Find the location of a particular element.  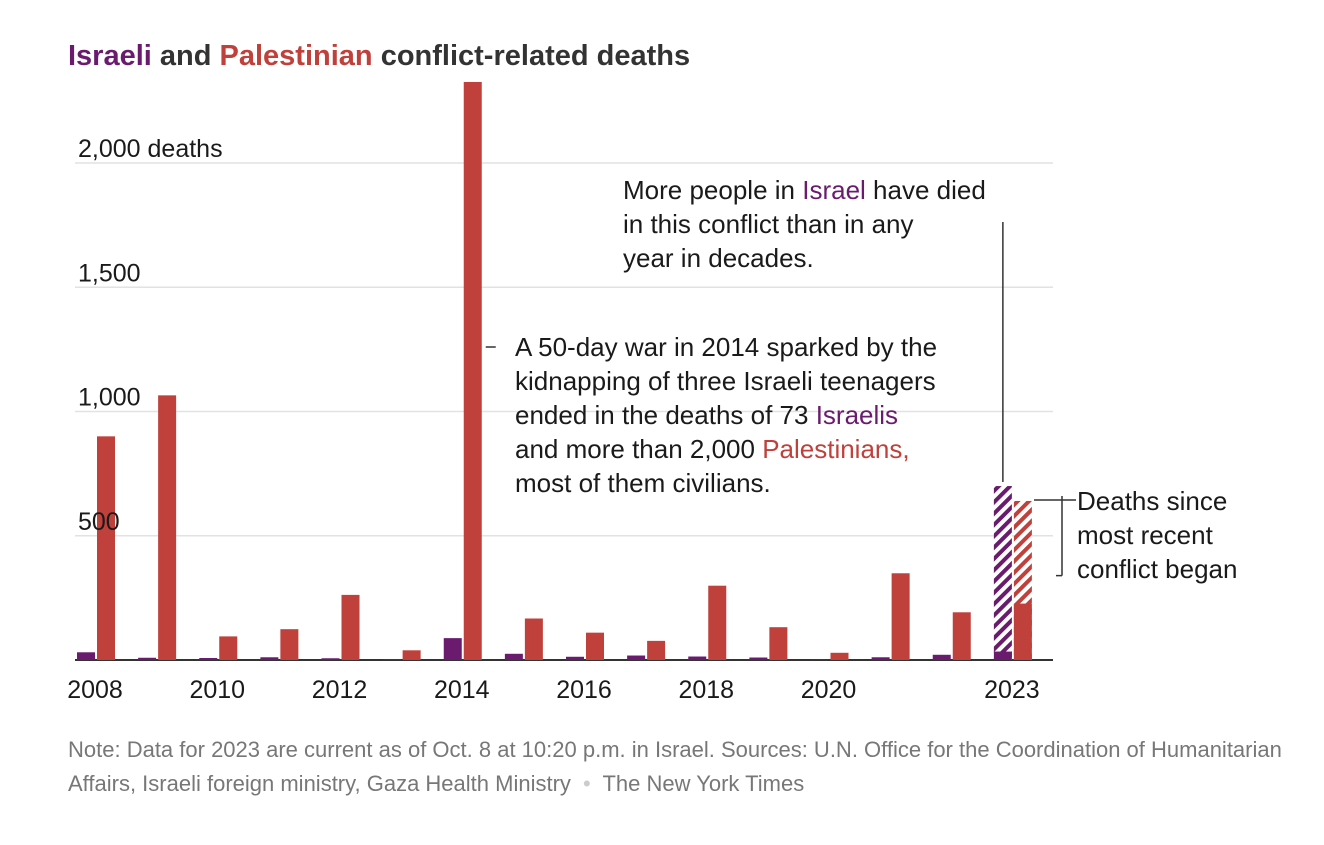

annot-recent-line2: most recent is located at coordinates (1145, 535).